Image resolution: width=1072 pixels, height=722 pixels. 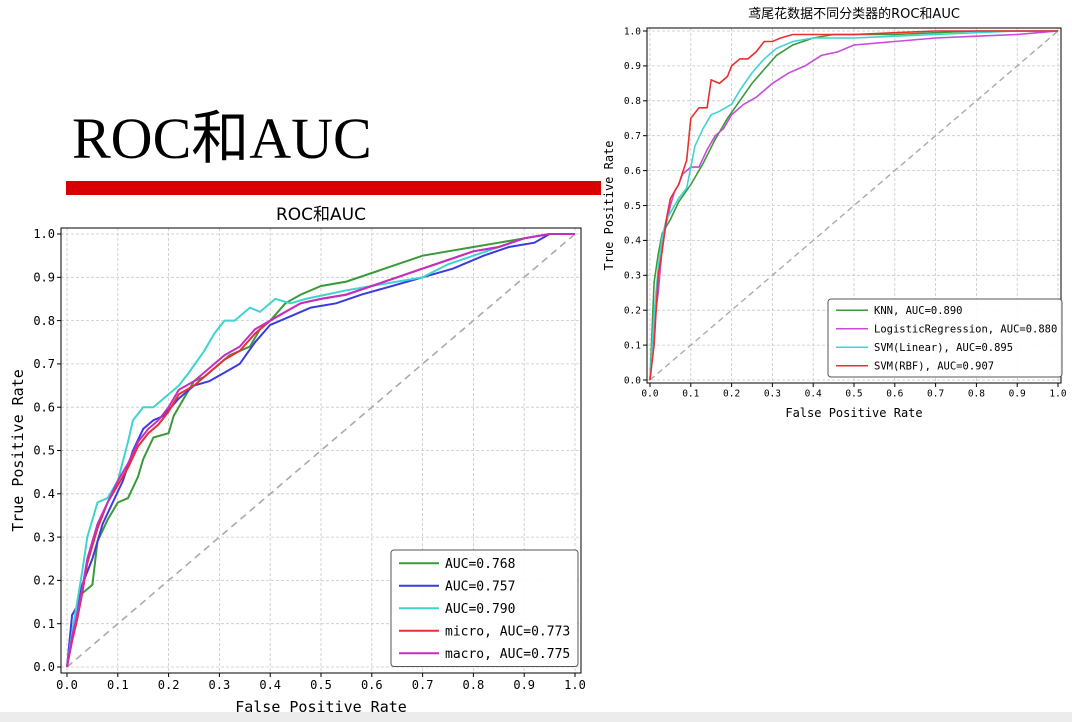 I want to click on legend-label-1: AUC=0.757, so click(x=480, y=586).